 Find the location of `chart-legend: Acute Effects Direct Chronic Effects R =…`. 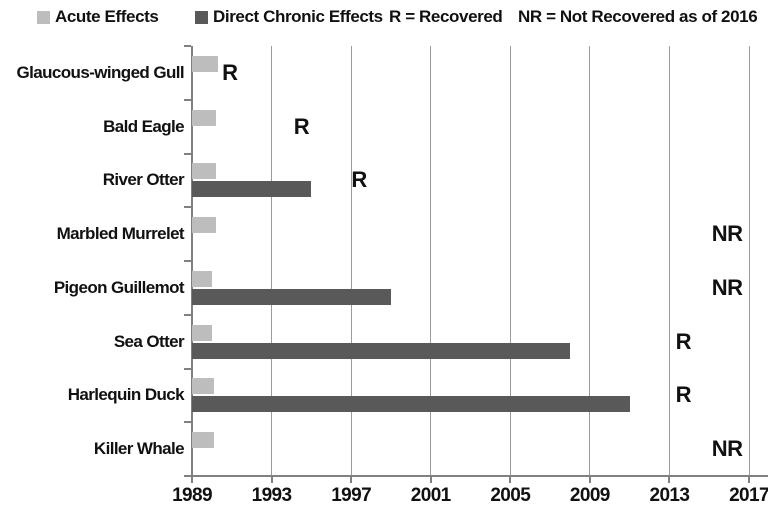

chart-legend: Acute Effects Direct Chronic Effects R =… is located at coordinates (384, 17).